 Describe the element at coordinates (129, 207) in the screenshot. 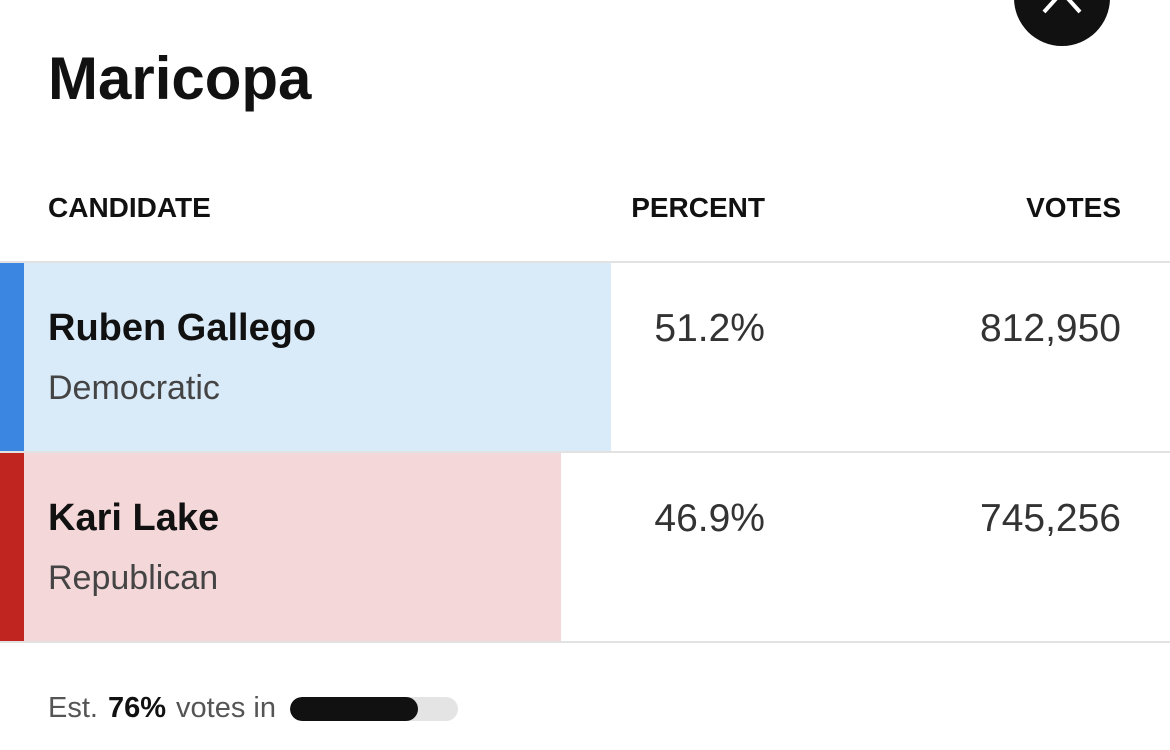

I see `column-header: CANDIDATE` at that location.